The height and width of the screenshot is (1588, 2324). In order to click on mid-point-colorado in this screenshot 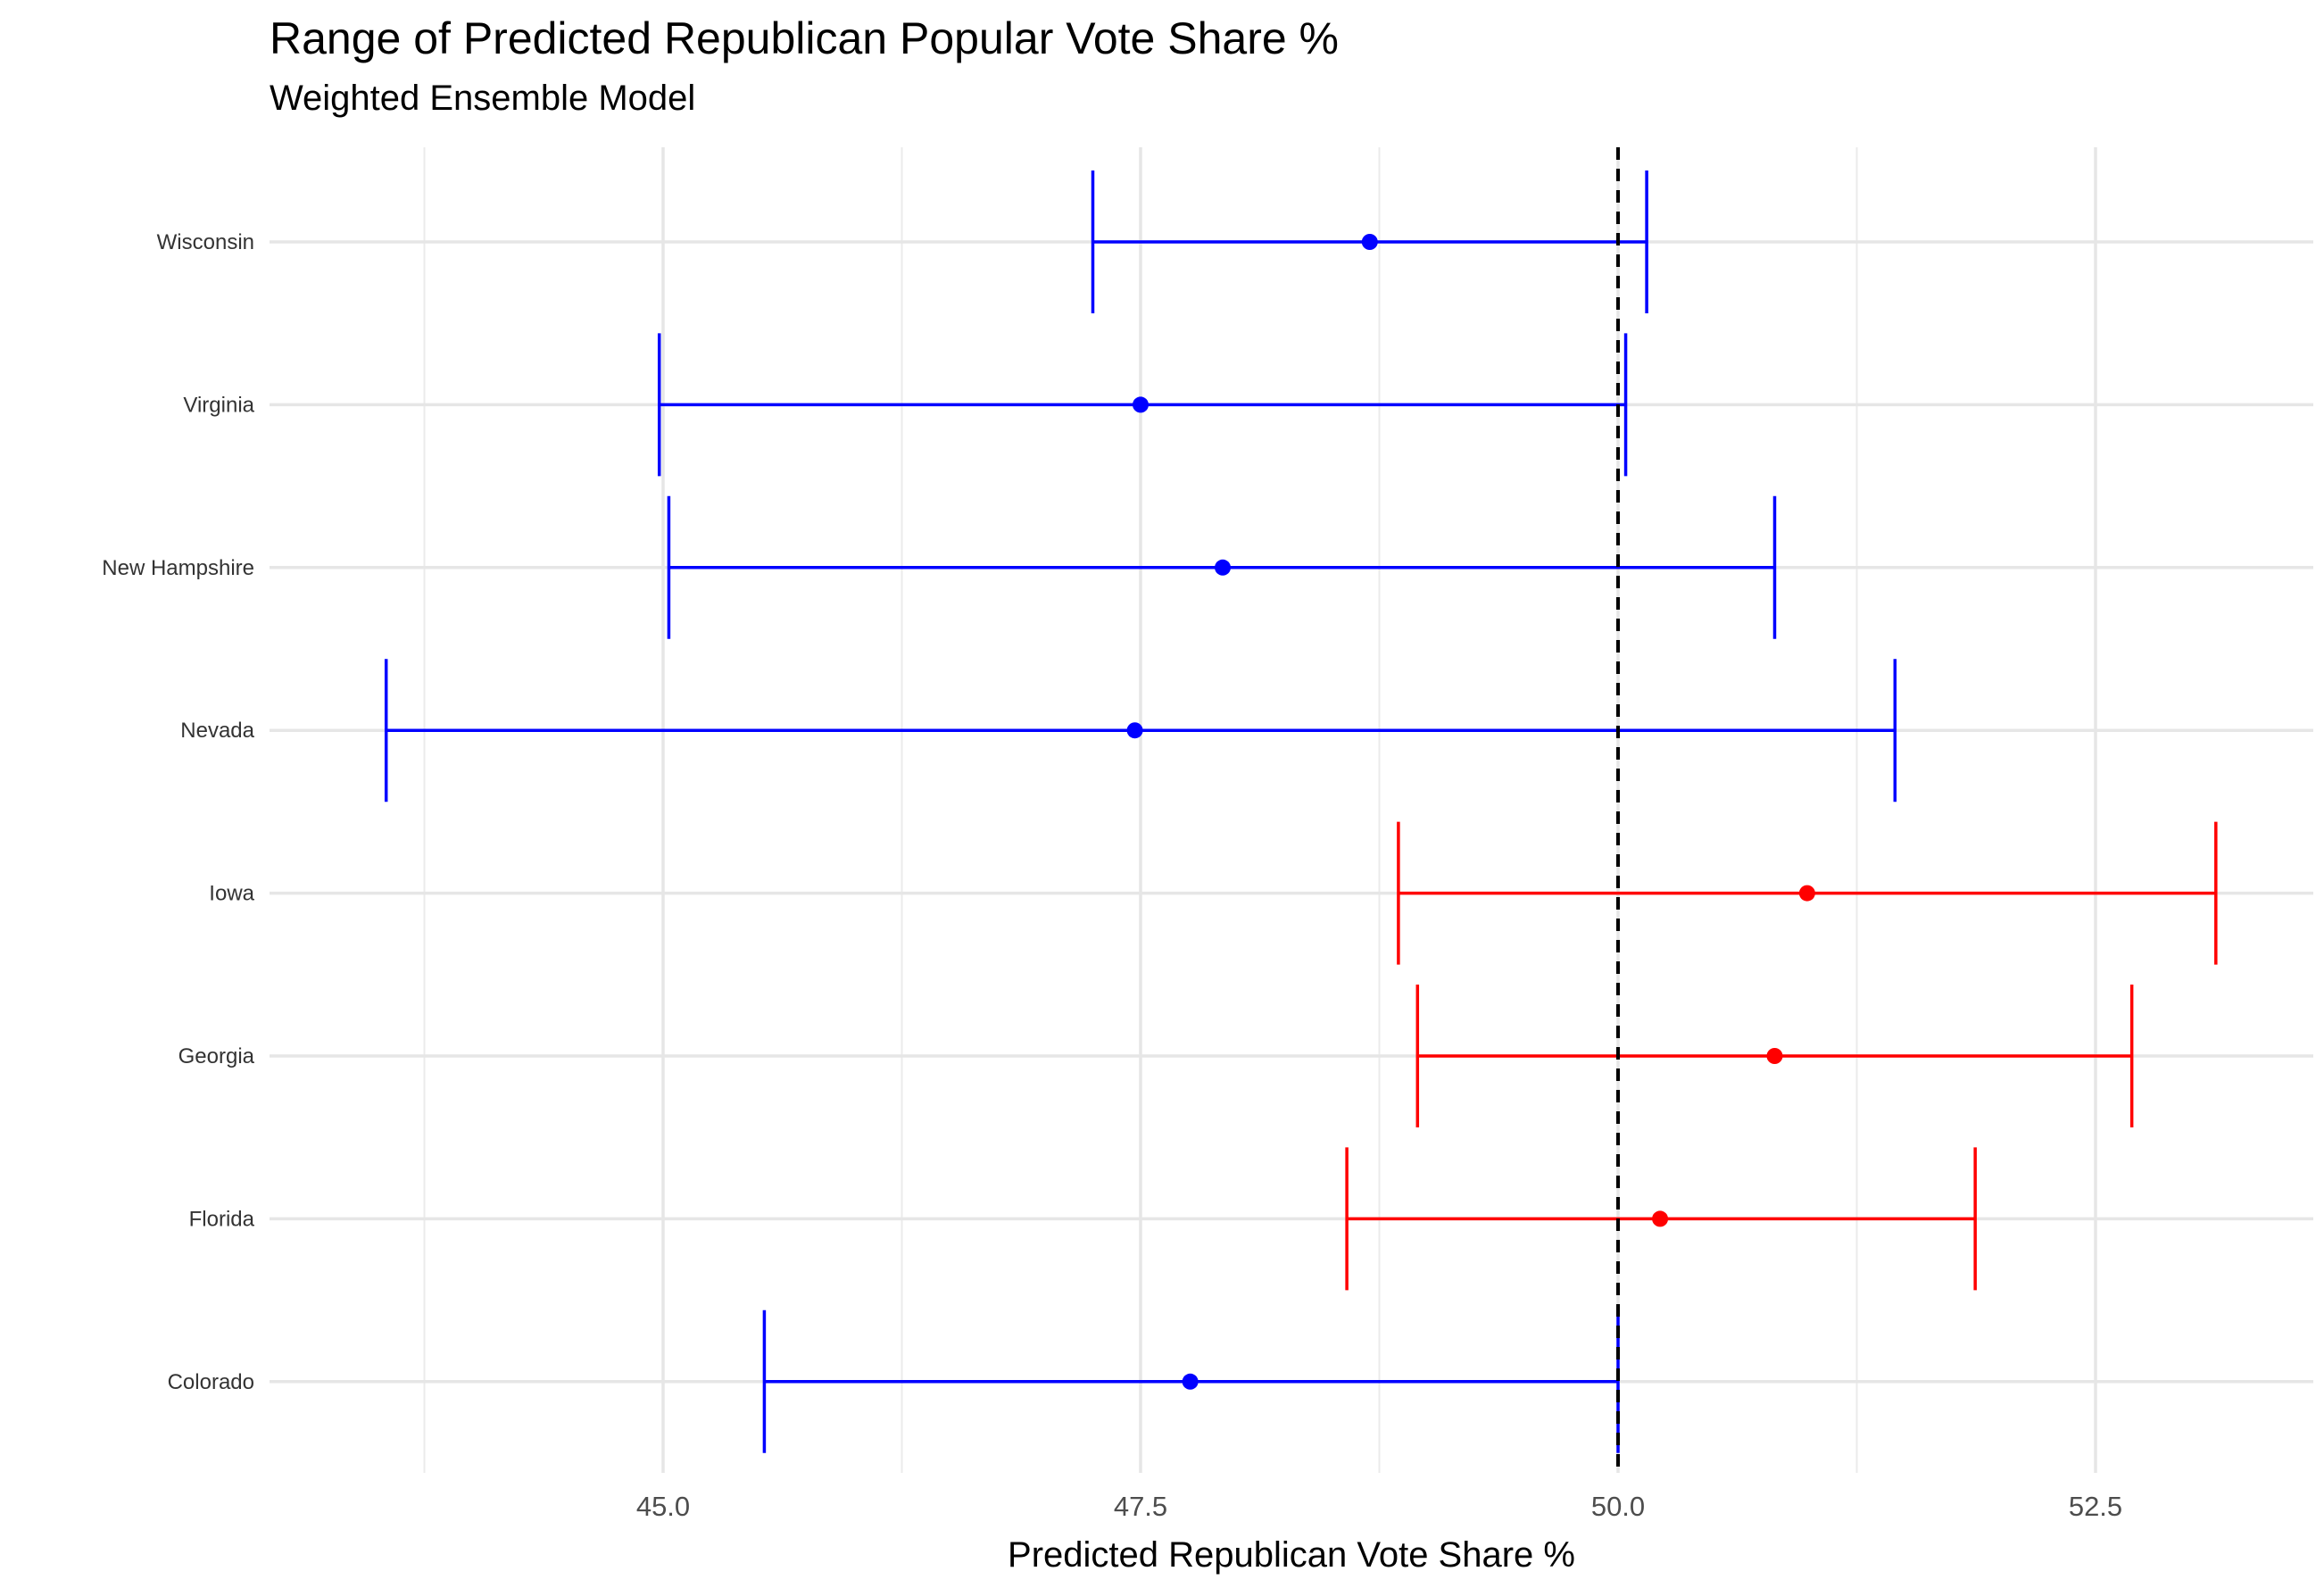, I will do `click(1190, 1382)`.